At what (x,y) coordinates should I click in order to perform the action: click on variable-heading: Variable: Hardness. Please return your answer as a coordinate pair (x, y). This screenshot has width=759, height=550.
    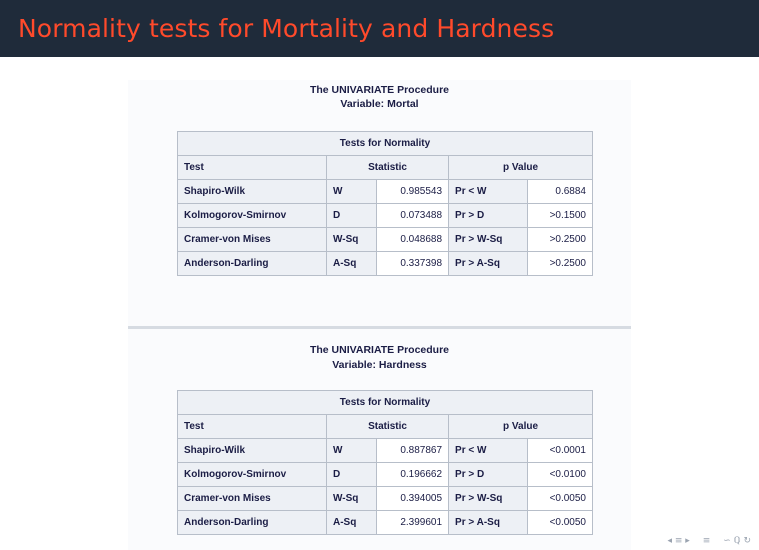
    Looking at the image, I should click on (379, 365).